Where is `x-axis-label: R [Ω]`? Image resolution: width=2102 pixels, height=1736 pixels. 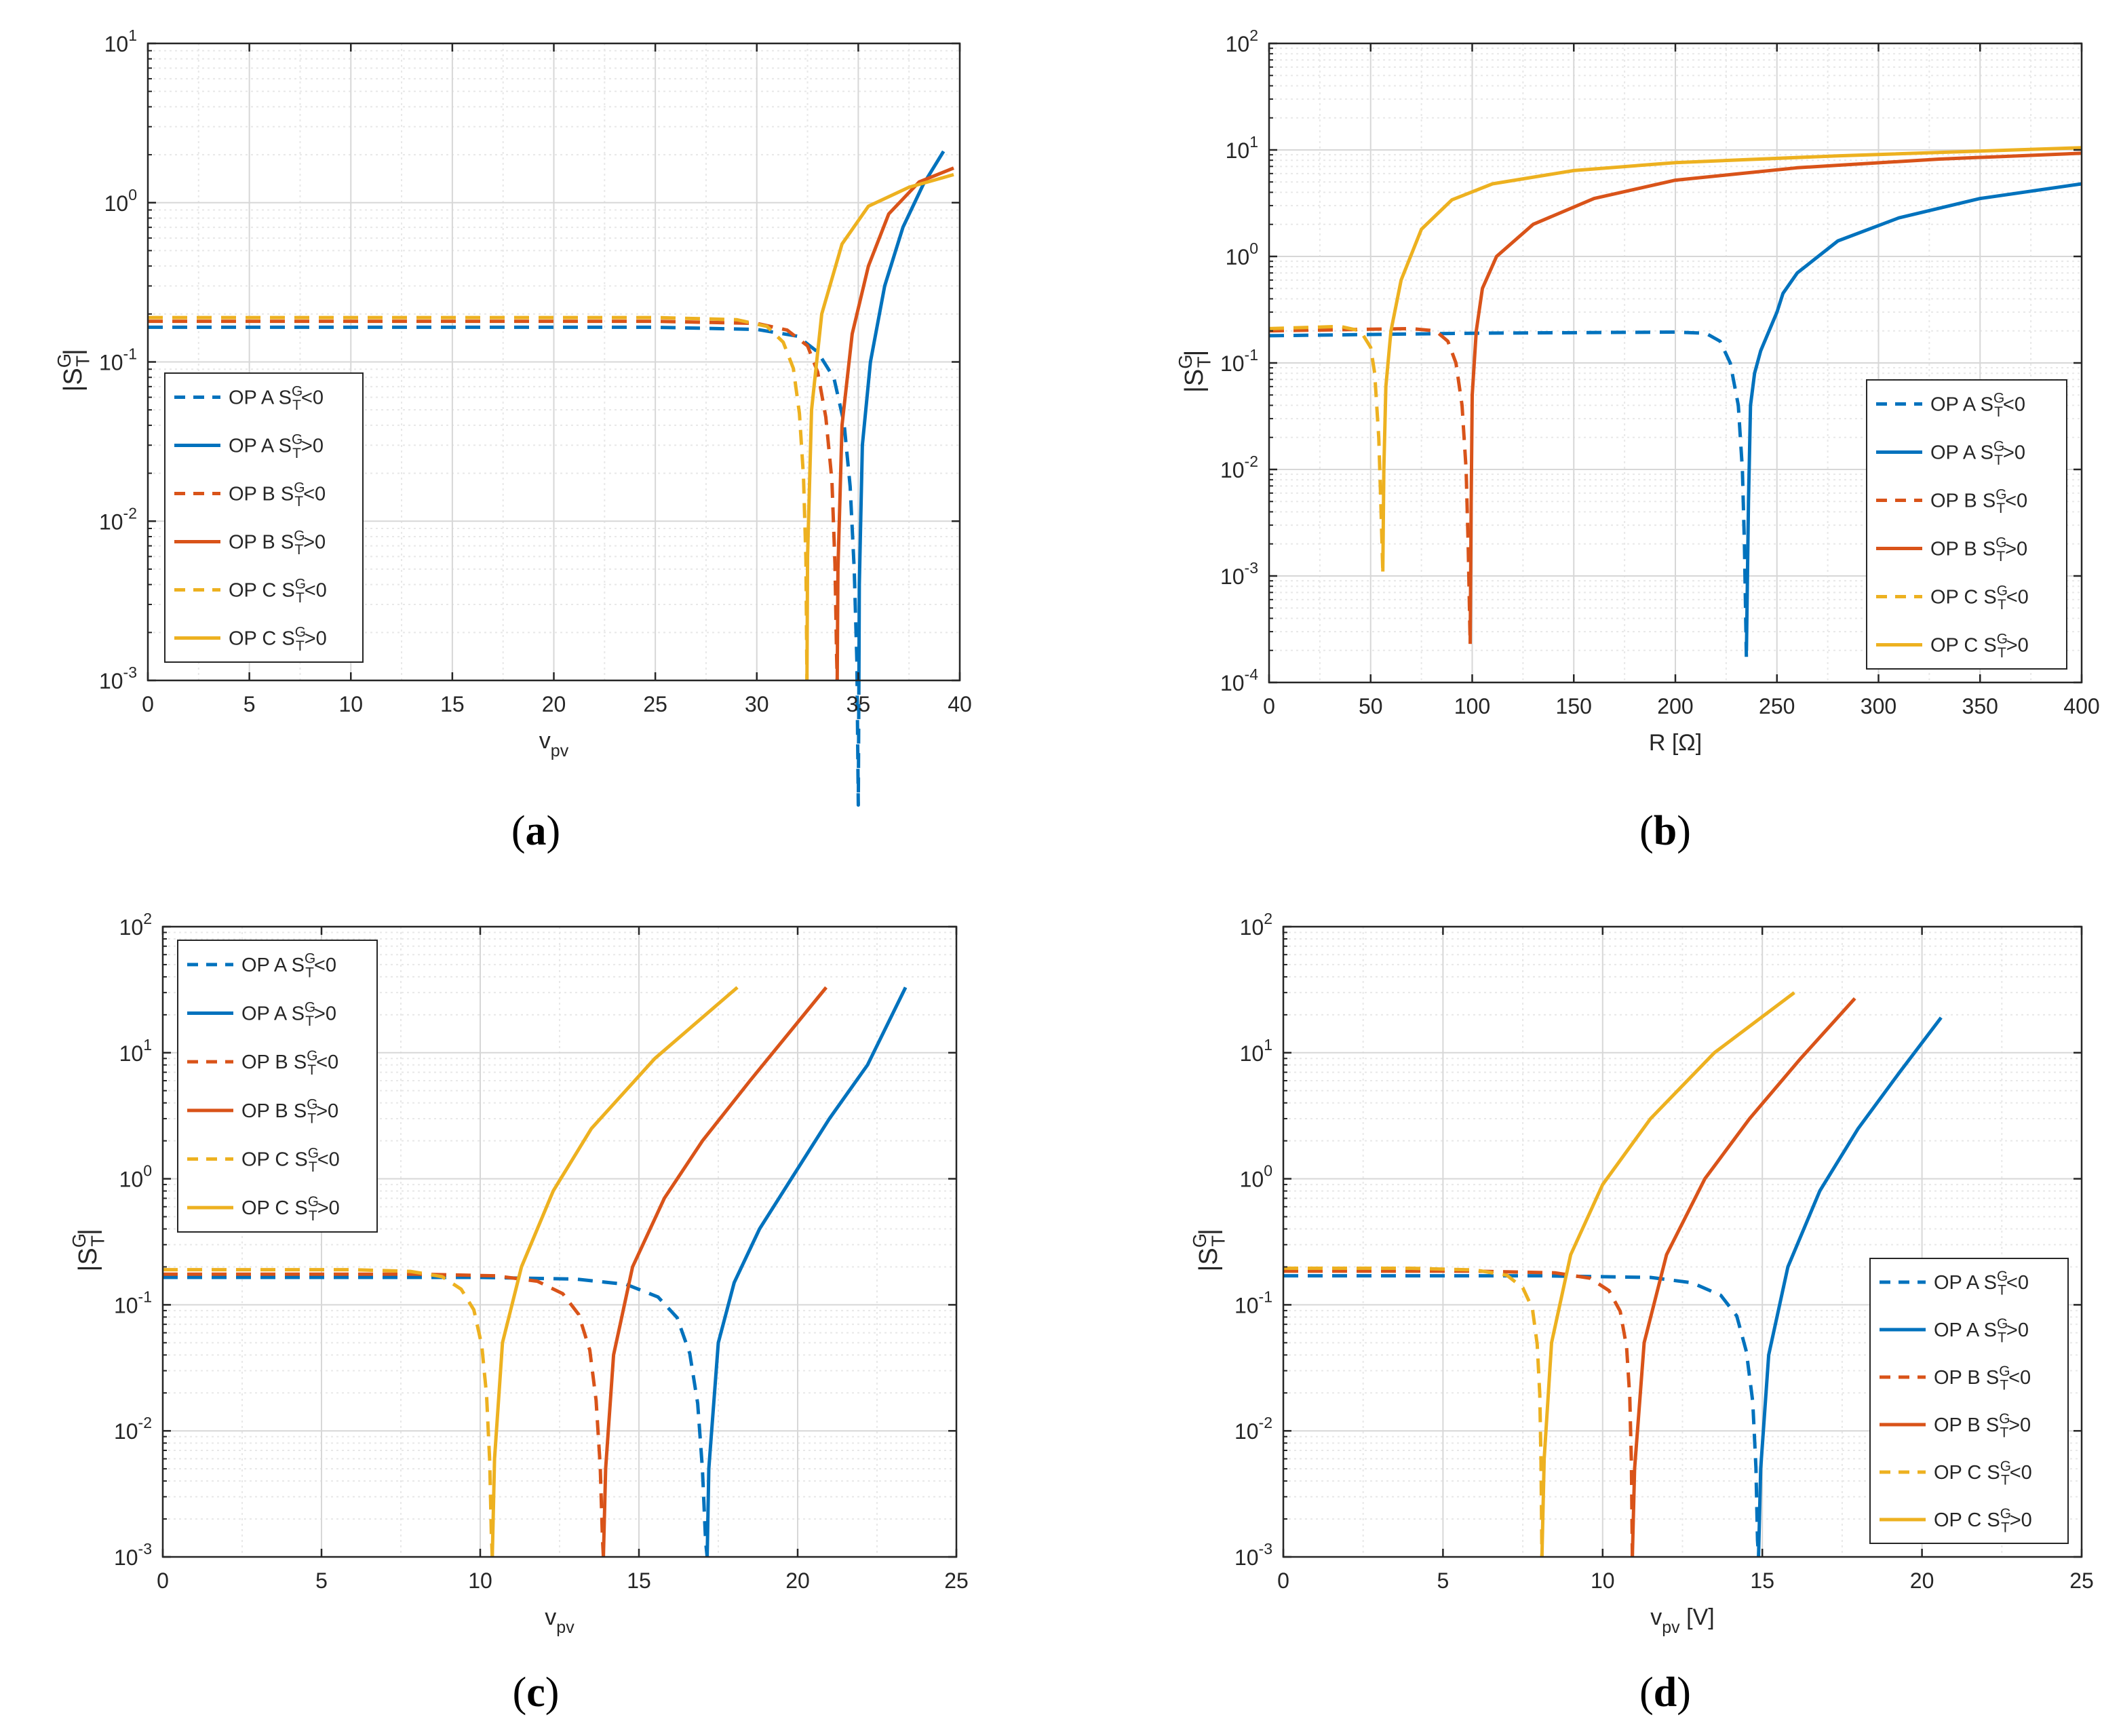
x-axis-label: R [Ω] is located at coordinates (1675, 743).